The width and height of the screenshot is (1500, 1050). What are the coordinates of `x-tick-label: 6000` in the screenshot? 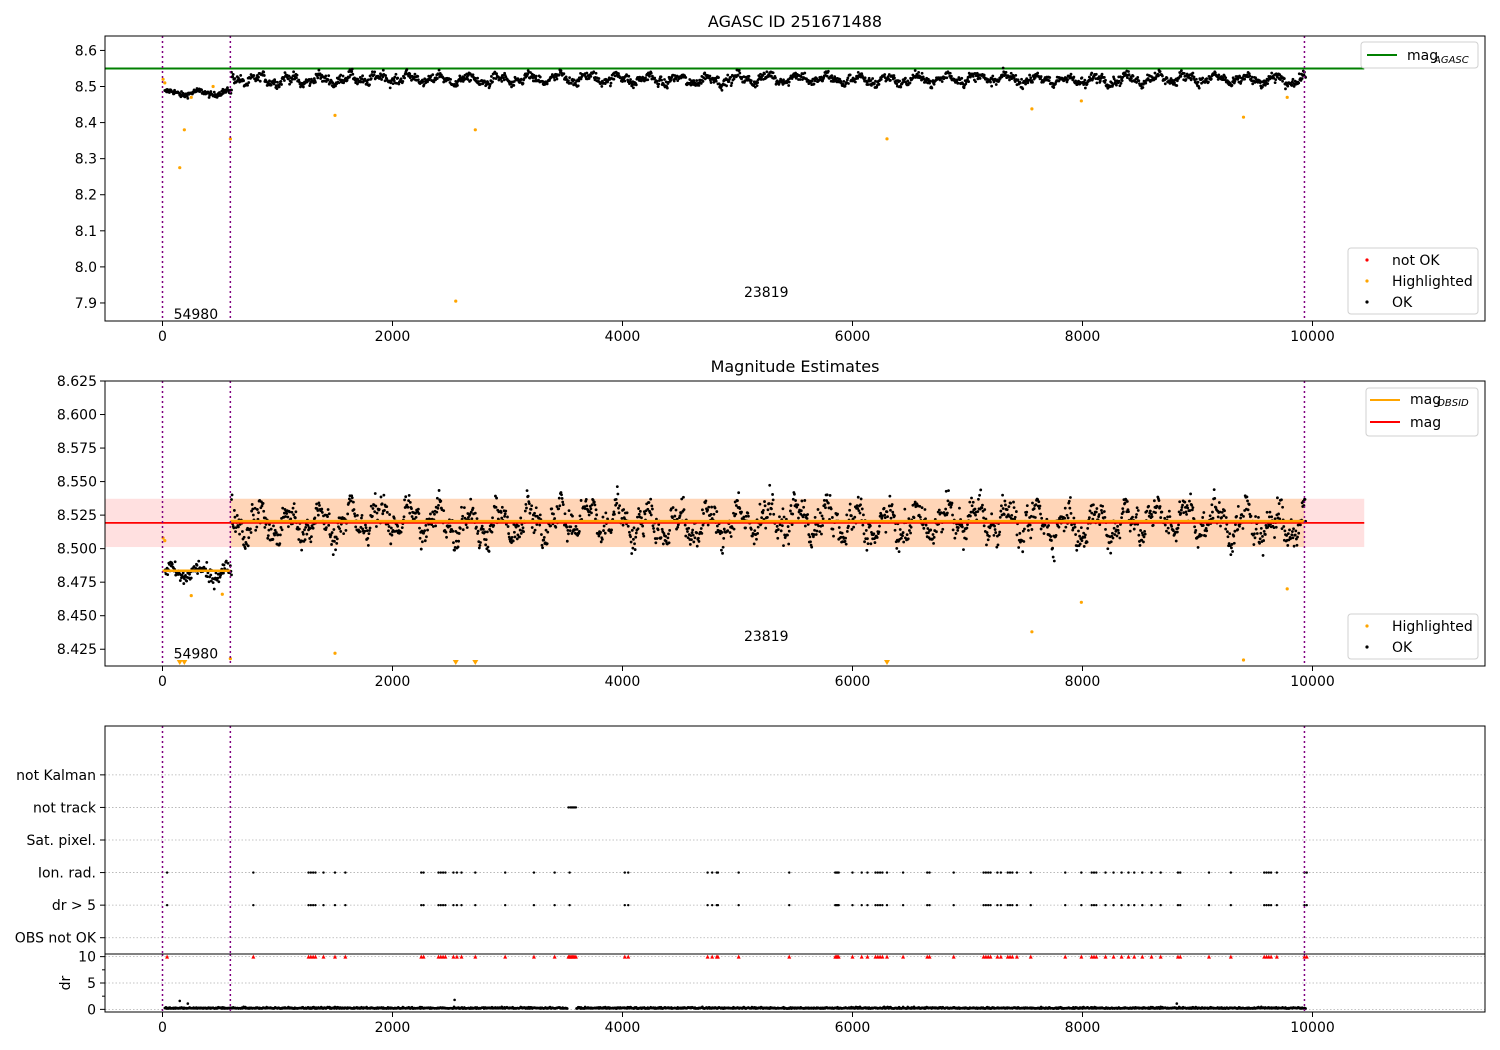 It's located at (853, 682).